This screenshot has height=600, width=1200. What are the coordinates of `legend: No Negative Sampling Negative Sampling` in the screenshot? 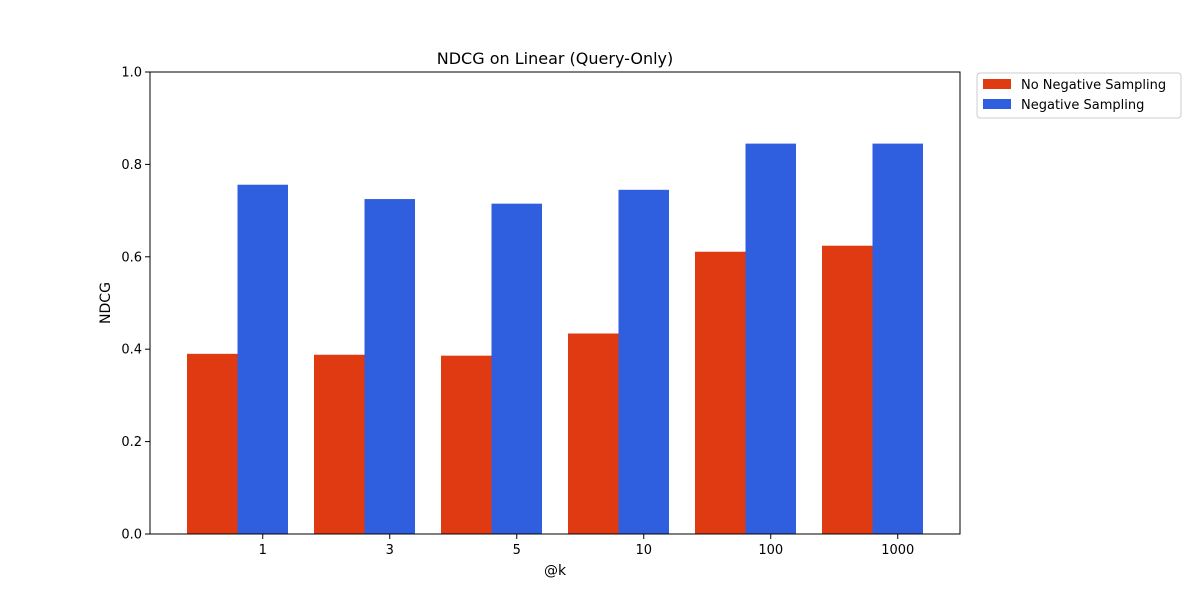 It's located at (1079, 95).